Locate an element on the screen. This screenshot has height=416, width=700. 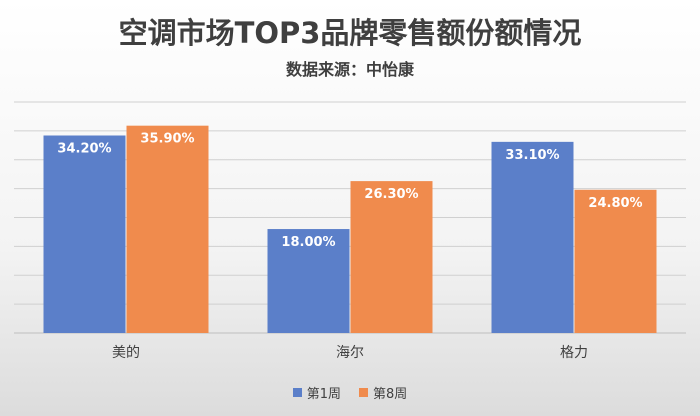
chart-title: 空调市场TOP3品牌零售额份额情况 is located at coordinates (350, 33).